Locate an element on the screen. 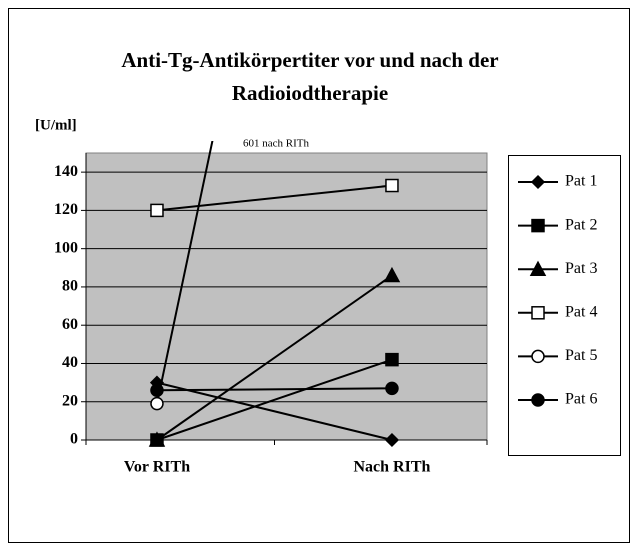  y-tick-label: 80 is located at coordinates (70, 286).